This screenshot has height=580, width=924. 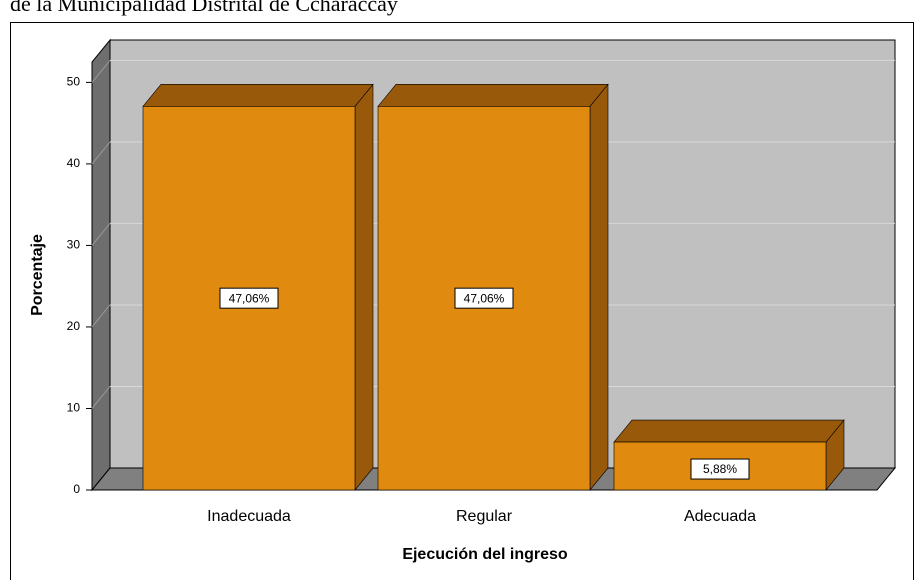 I want to click on y-tick-label: 20, so click(x=74, y=326).